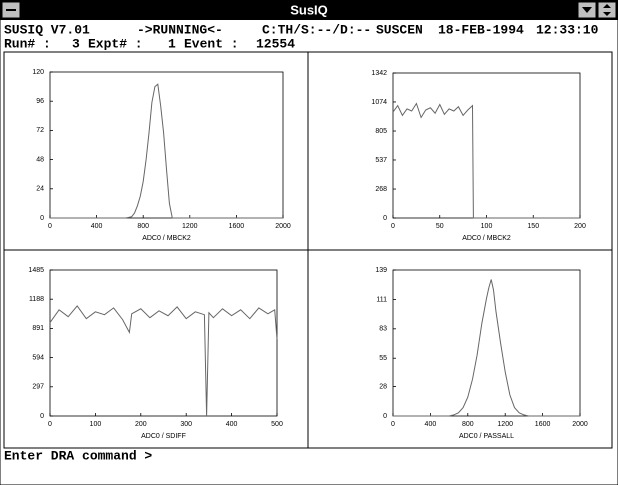  Describe the element at coordinates (533, 226) in the screenshot. I see `x-tick-label: 150` at that location.